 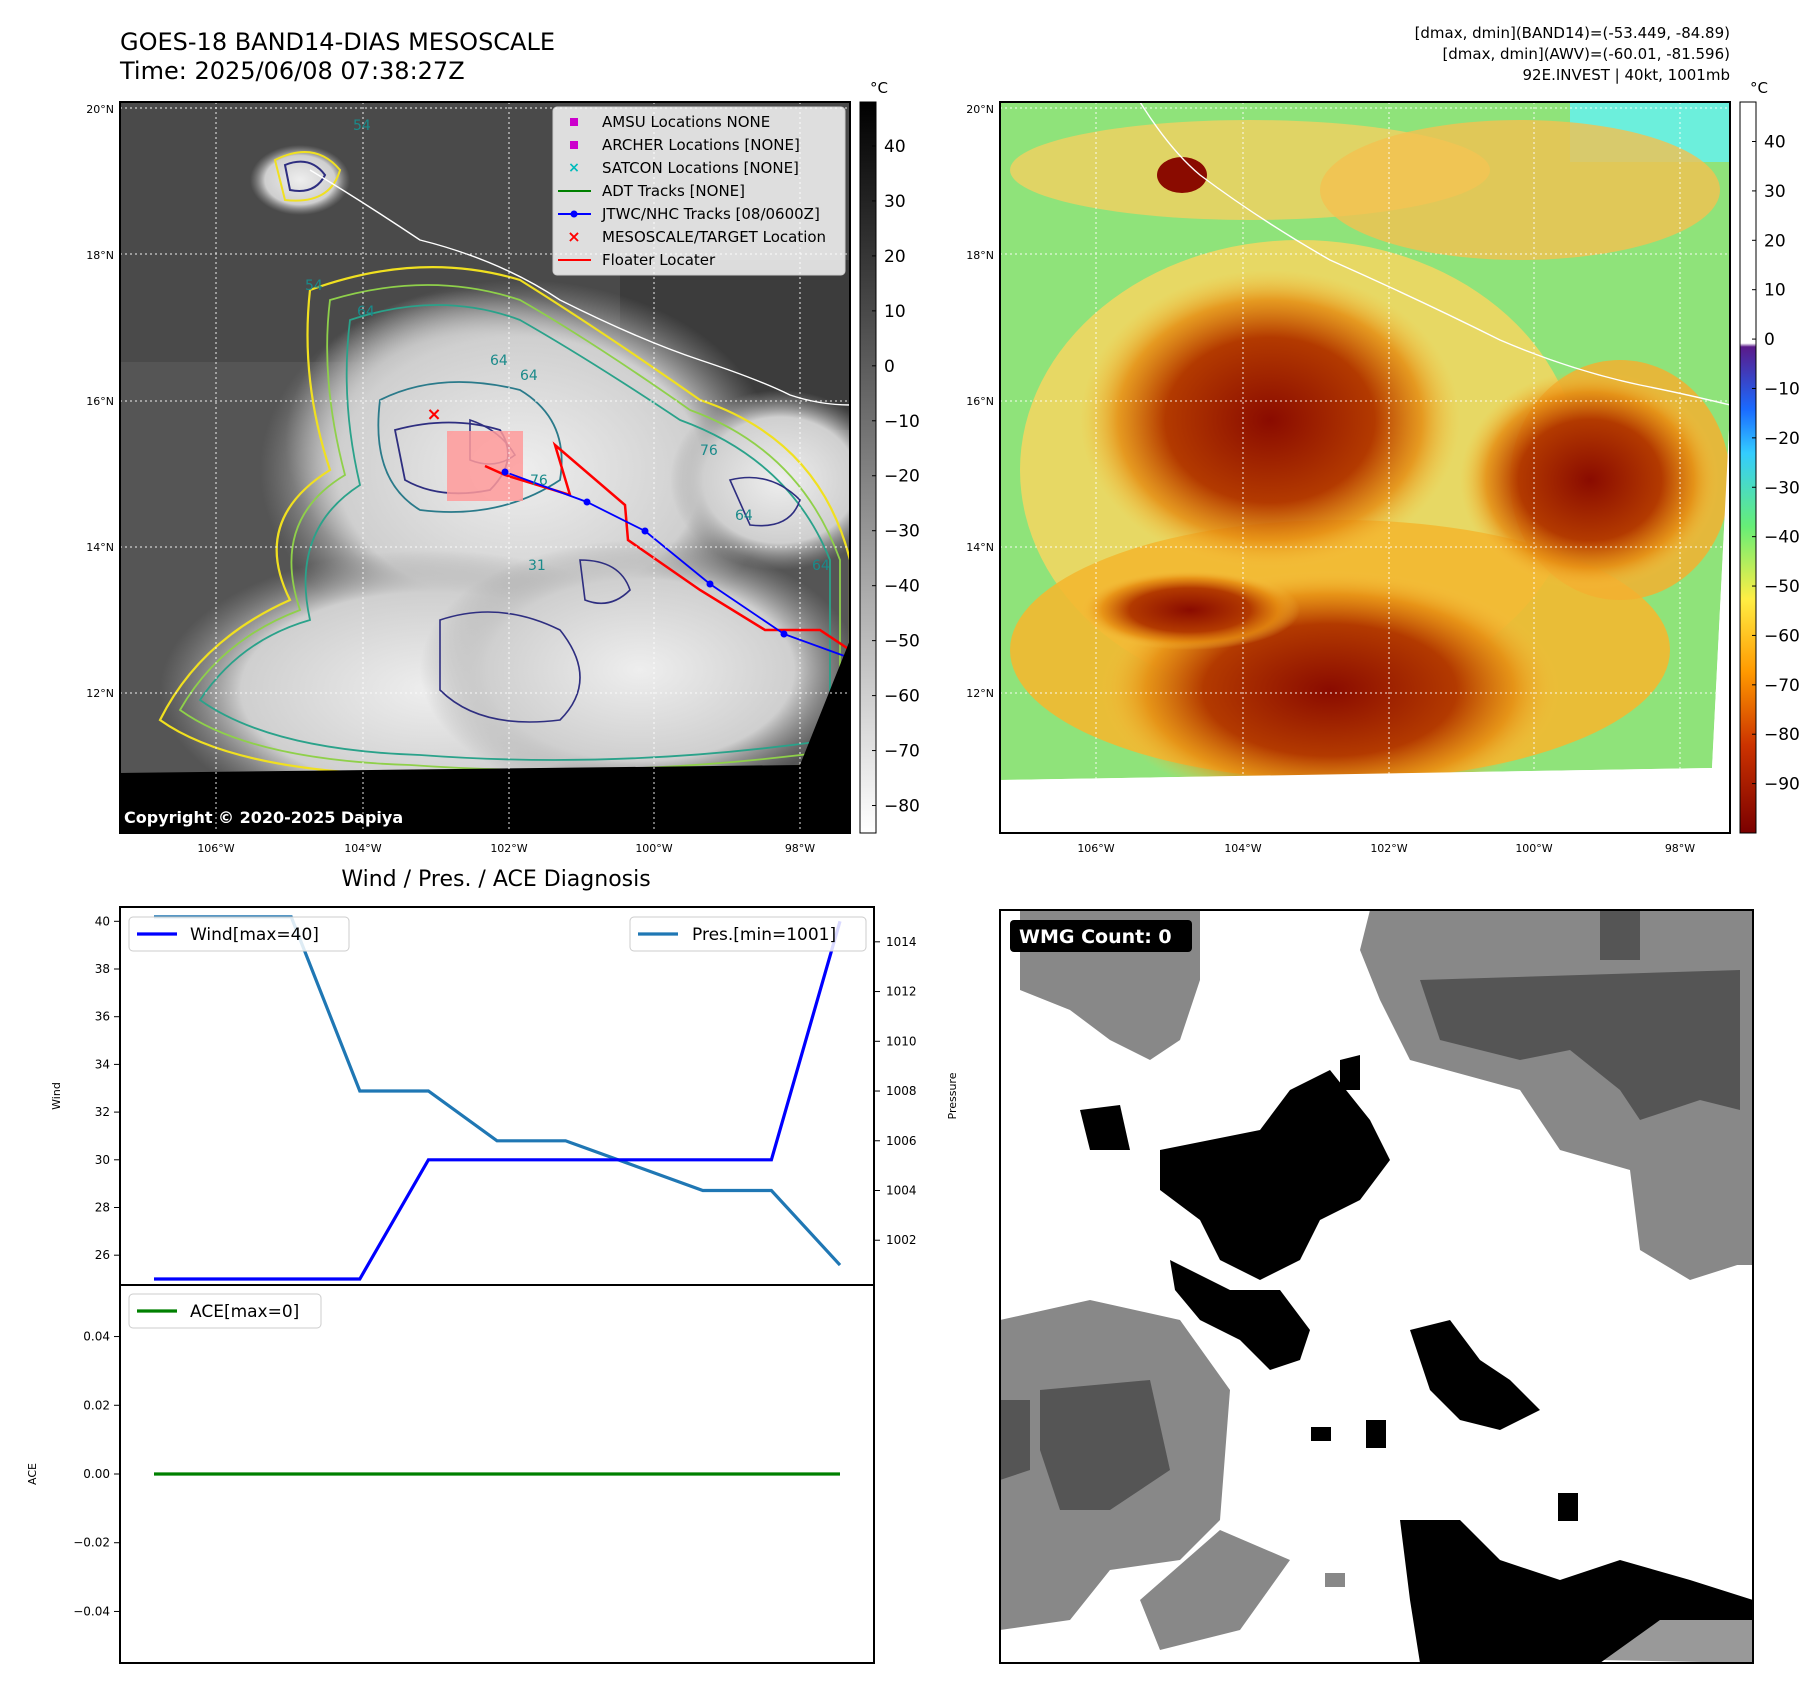 I want to click on y-tick-label: 1004, so click(x=901, y=1191).